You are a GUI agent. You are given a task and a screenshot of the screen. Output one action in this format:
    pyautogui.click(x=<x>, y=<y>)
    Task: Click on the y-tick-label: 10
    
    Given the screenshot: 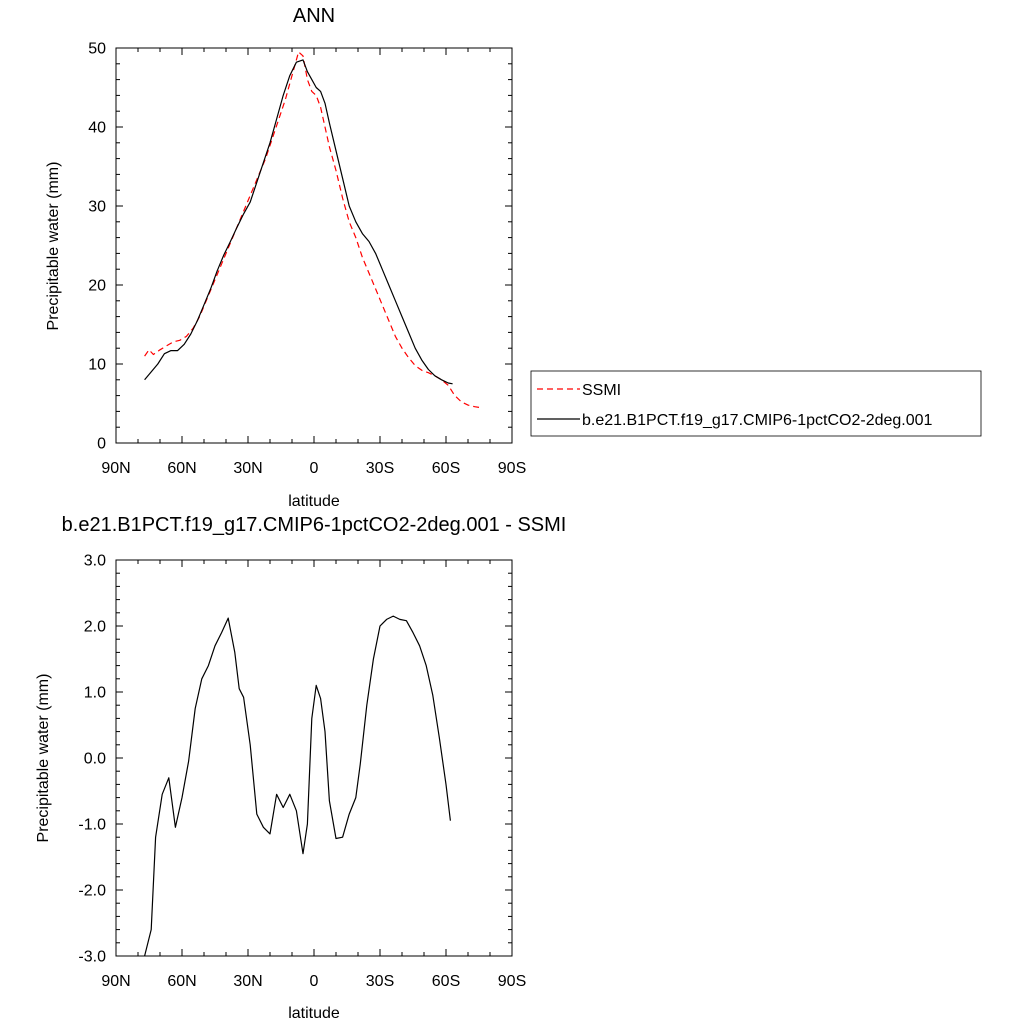 What is the action you would take?
    pyautogui.click(x=97, y=365)
    